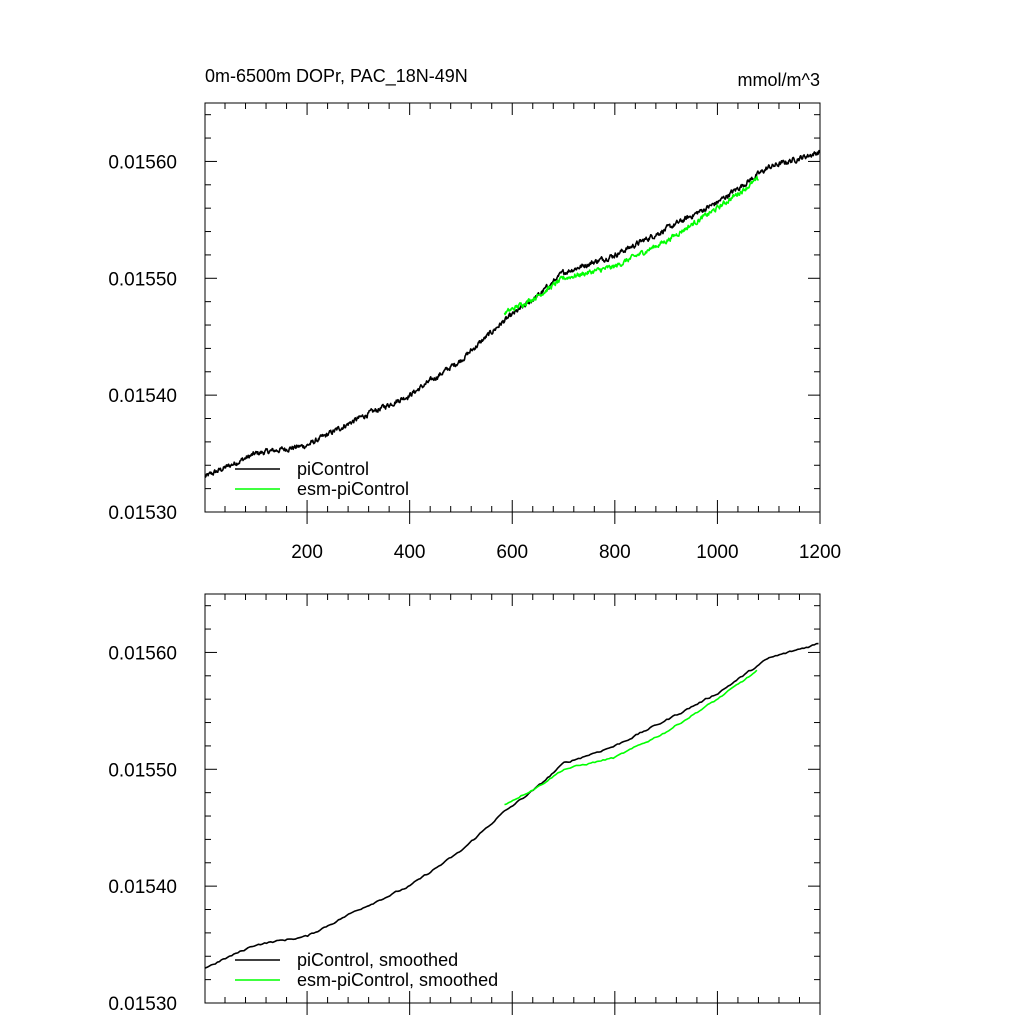 Image resolution: width=1024 pixels, height=1024 pixels. I want to click on legend-label: esm-piControl, smoothed, so click(397, 980).